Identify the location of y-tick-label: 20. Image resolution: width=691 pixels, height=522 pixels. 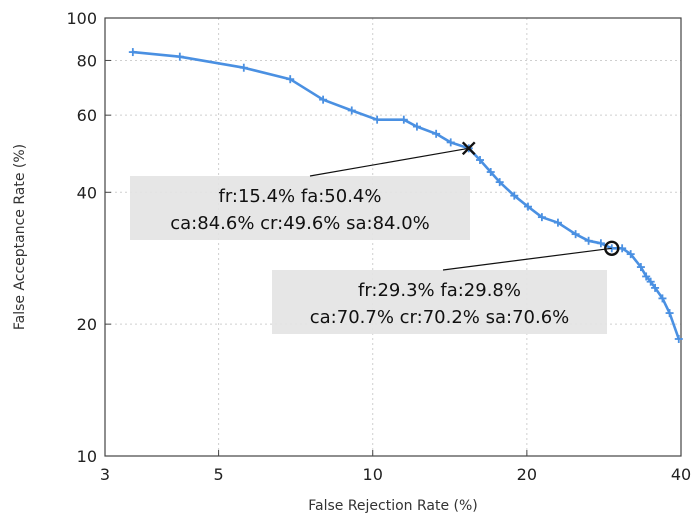
(87, 324).